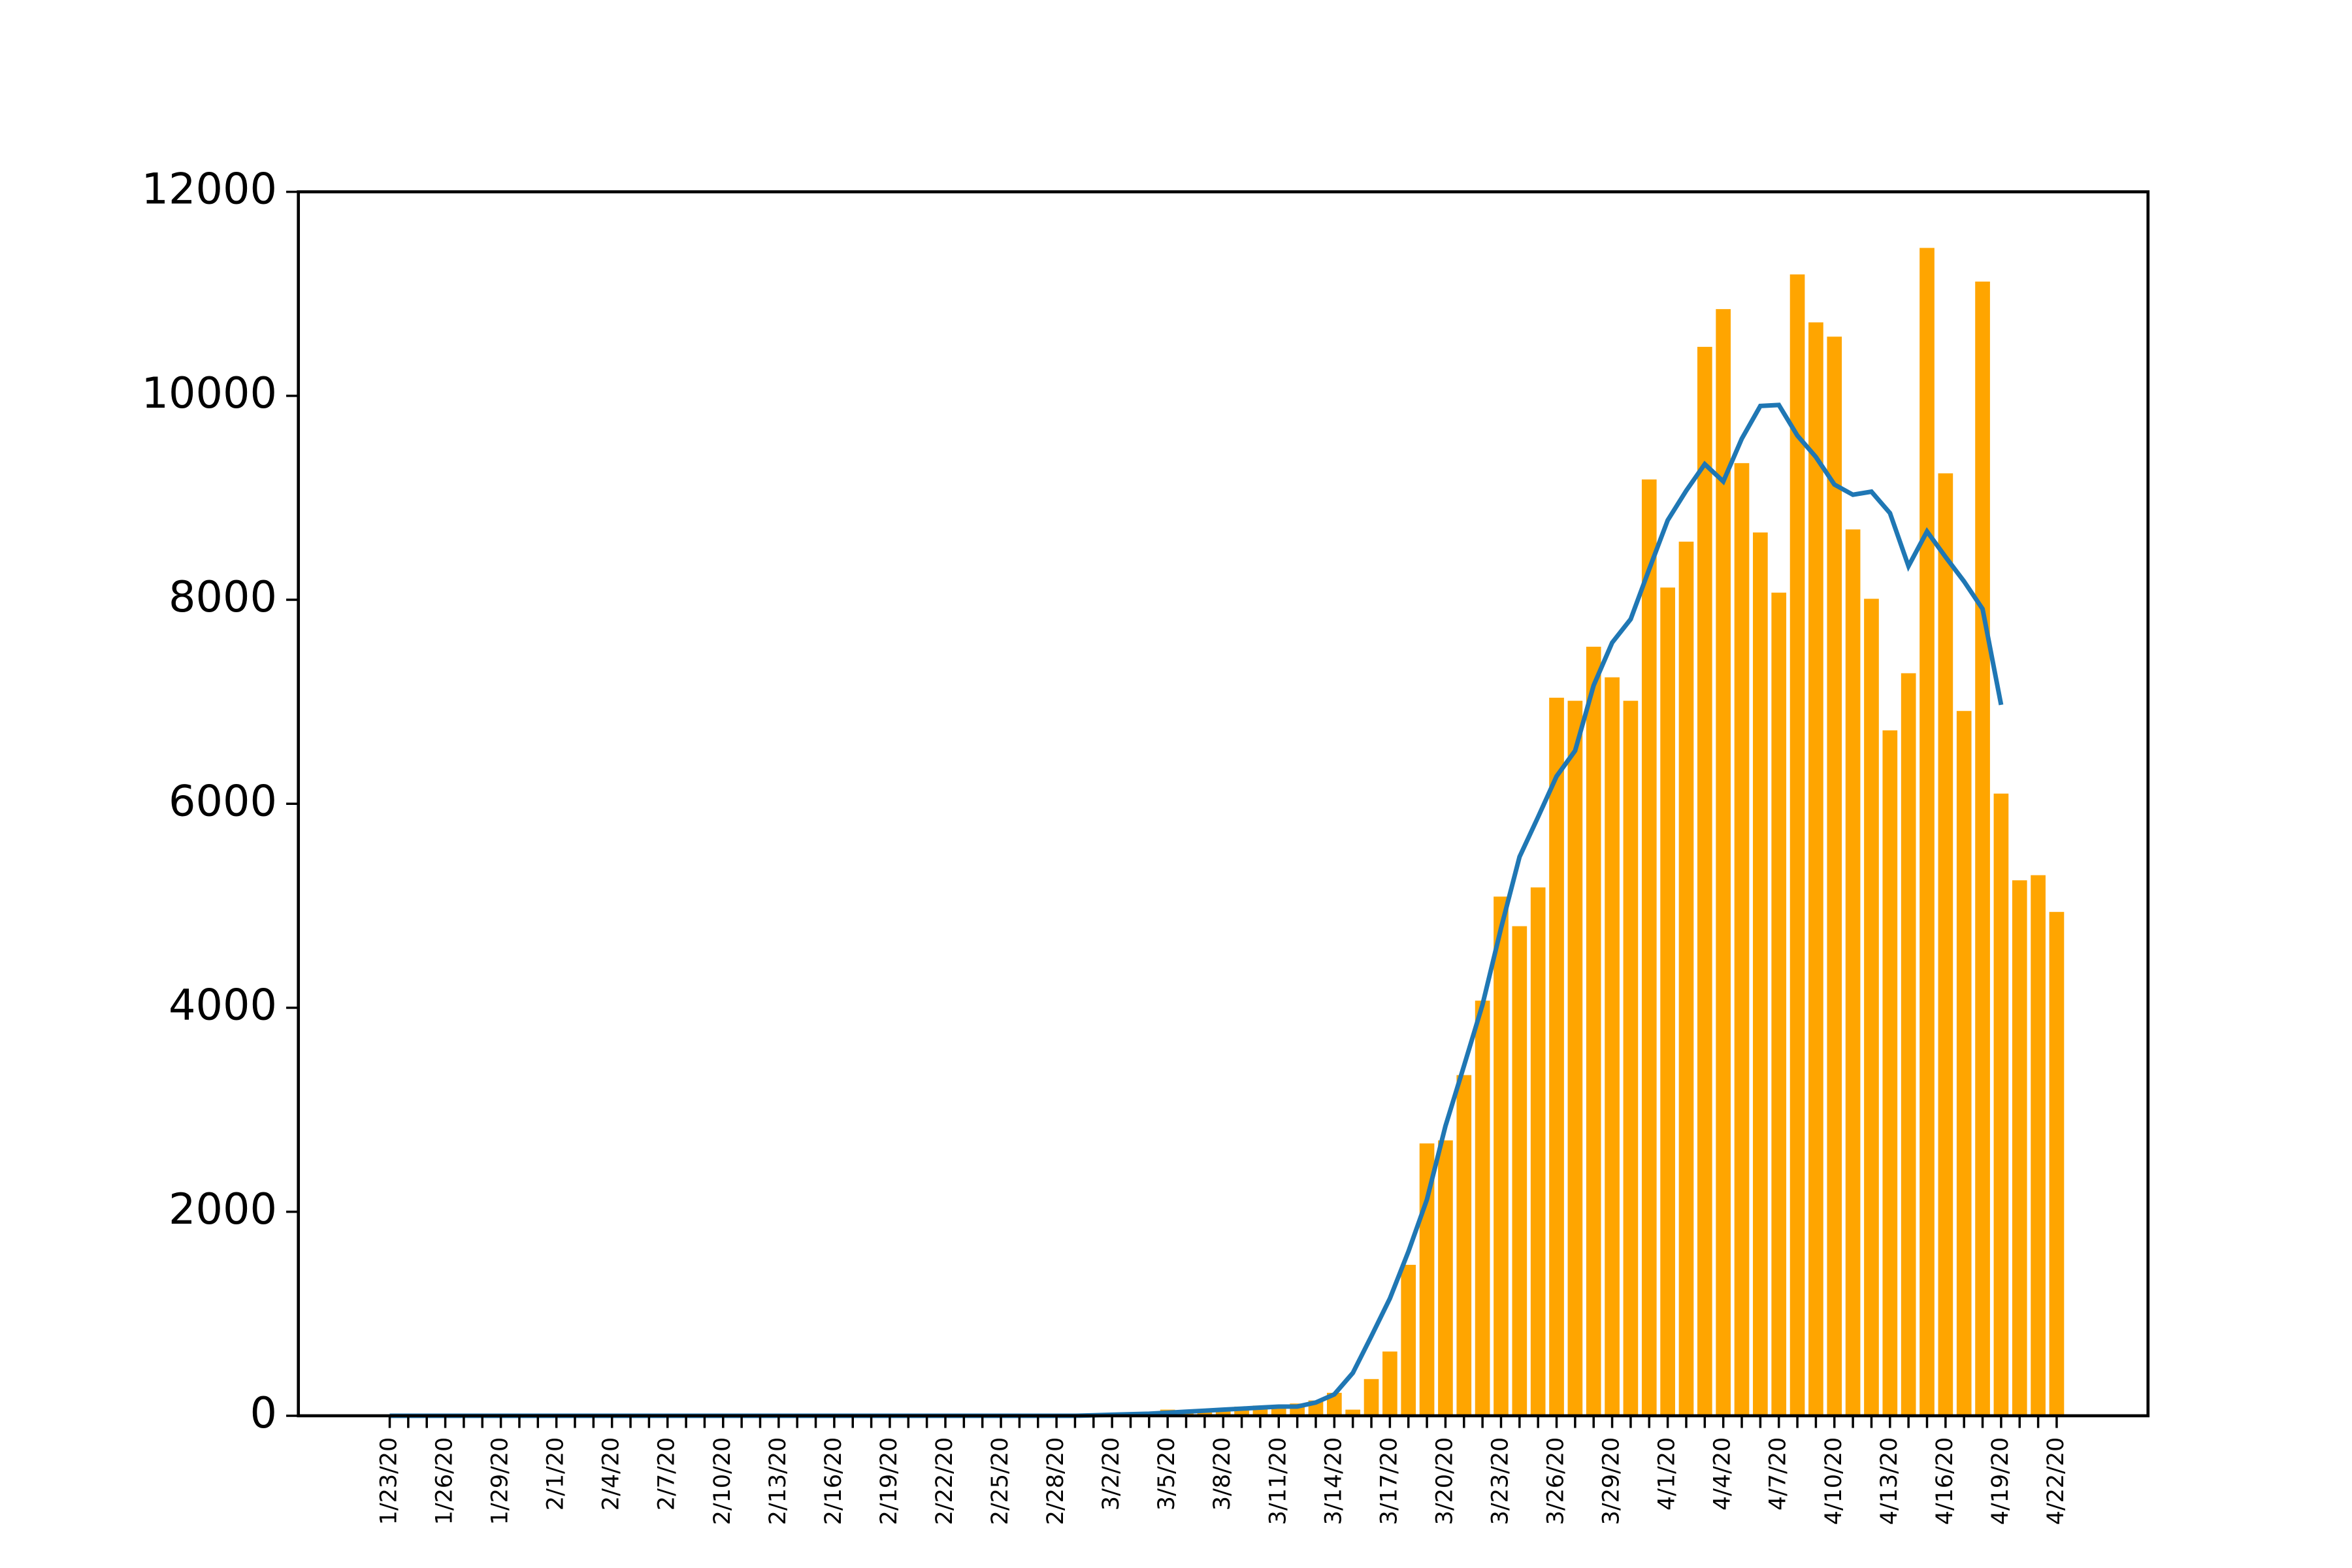 The image size is (2352, 1568). What do you see at coordinates (210, 393) in the screenshot?
I see `y-tick-label: 10000` at bounding box center [210, 393].